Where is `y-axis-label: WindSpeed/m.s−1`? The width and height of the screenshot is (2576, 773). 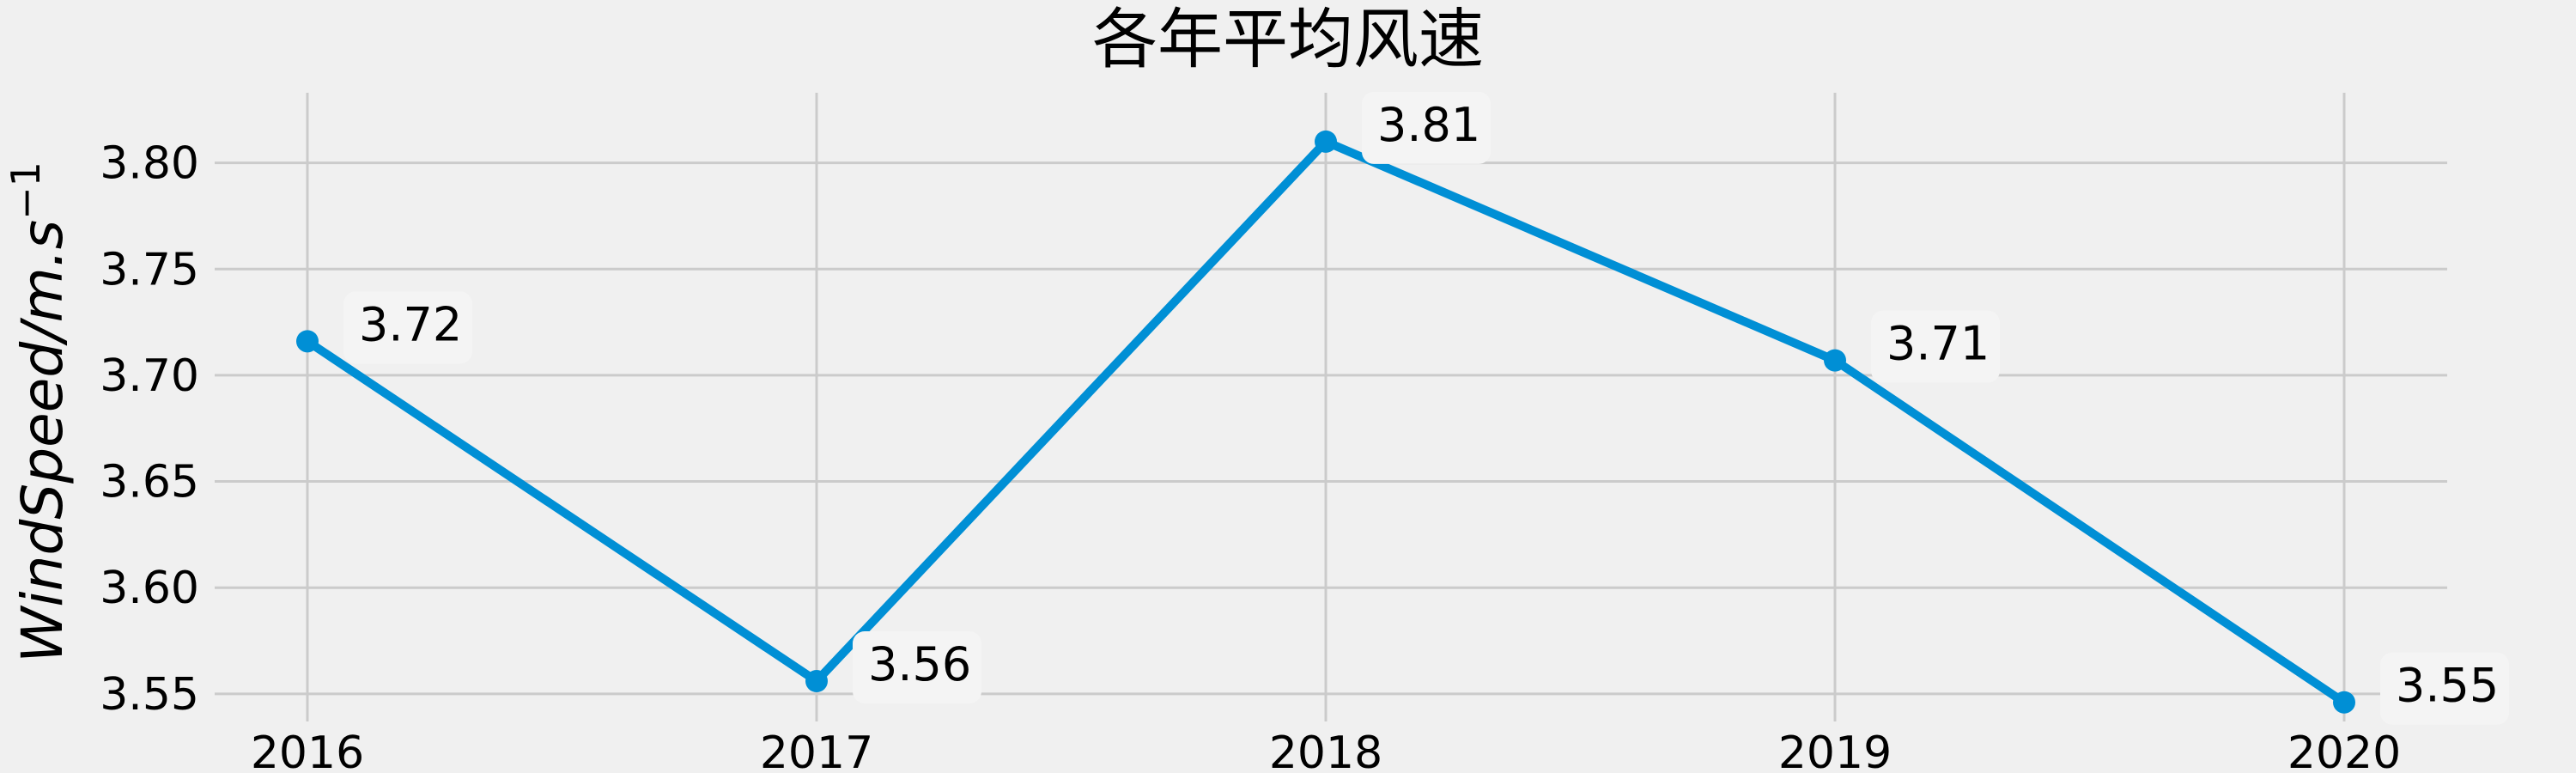
y-axis-label: WindSpeed/m.s−1 is located at coordinates (40, 412).